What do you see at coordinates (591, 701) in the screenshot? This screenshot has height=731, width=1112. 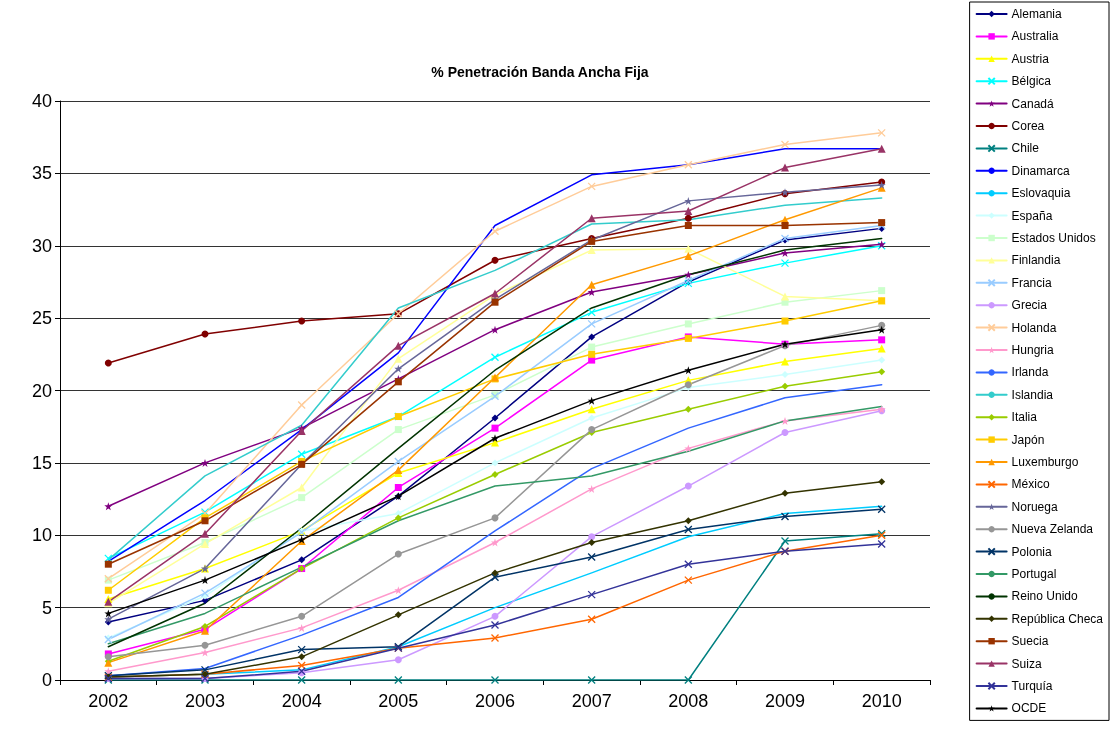 I see `x-tick-label: 2007` at bounding box center [591, 701].